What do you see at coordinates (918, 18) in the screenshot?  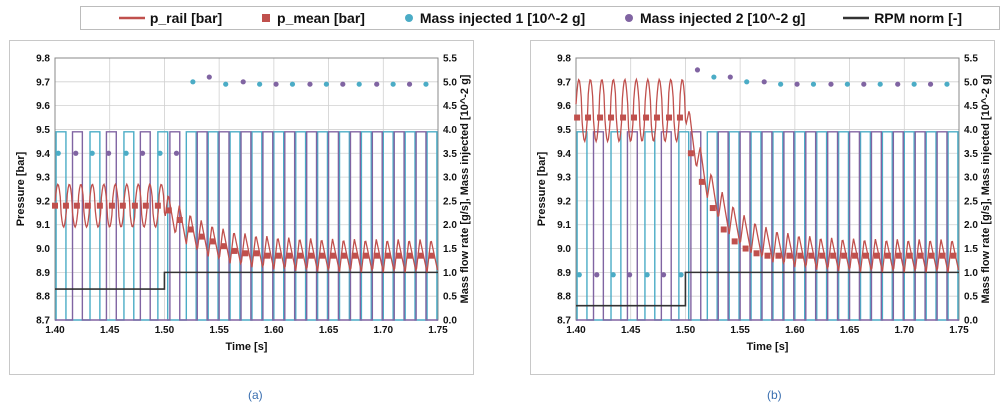 I see `legend-label: RPM norm [-]` at bounding box center [918, 18].